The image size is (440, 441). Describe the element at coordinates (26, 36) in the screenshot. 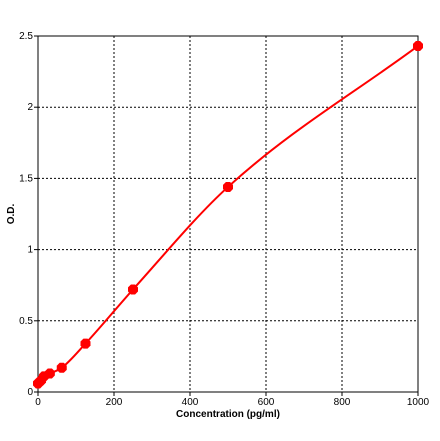

I see `y-tick-label: 2.5` at that location.